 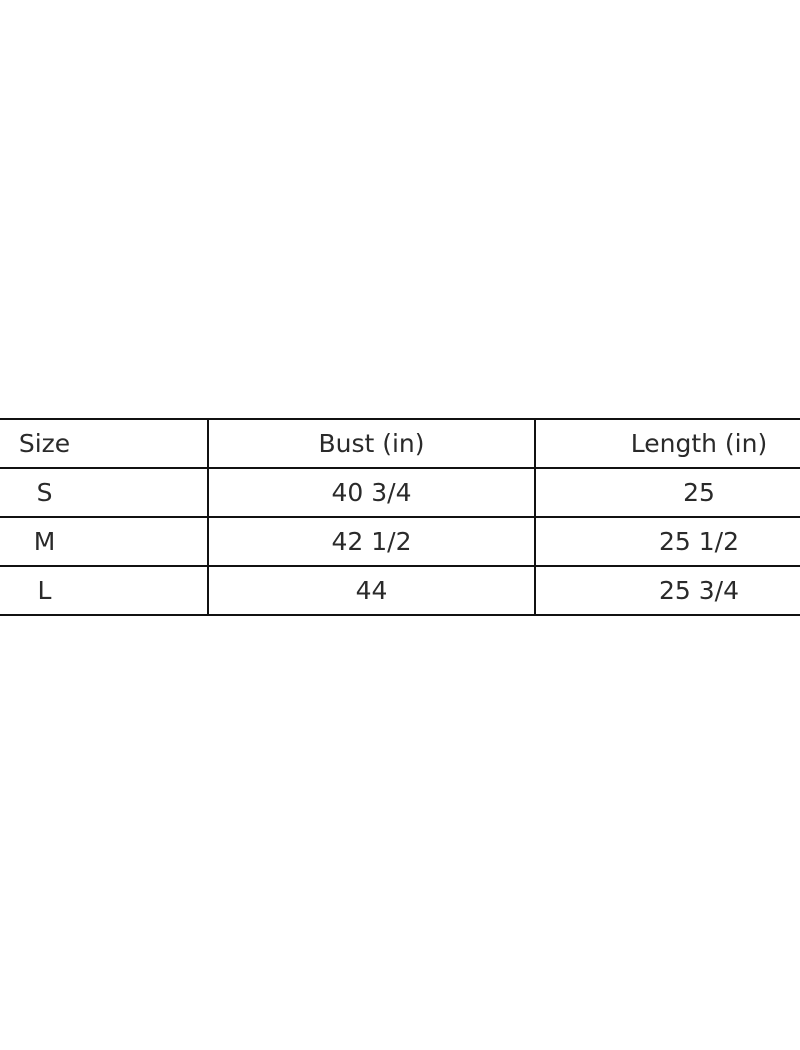 I want to click on cell-length: 25 3/4, so click(x=667, y=590).